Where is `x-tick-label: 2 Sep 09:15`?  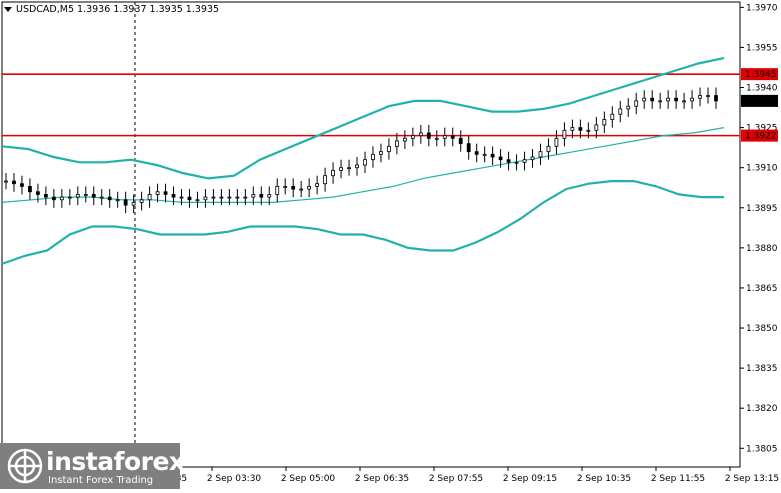
x-tick-label: 2 Sep 09:15 is located at coordinates (530, 479).